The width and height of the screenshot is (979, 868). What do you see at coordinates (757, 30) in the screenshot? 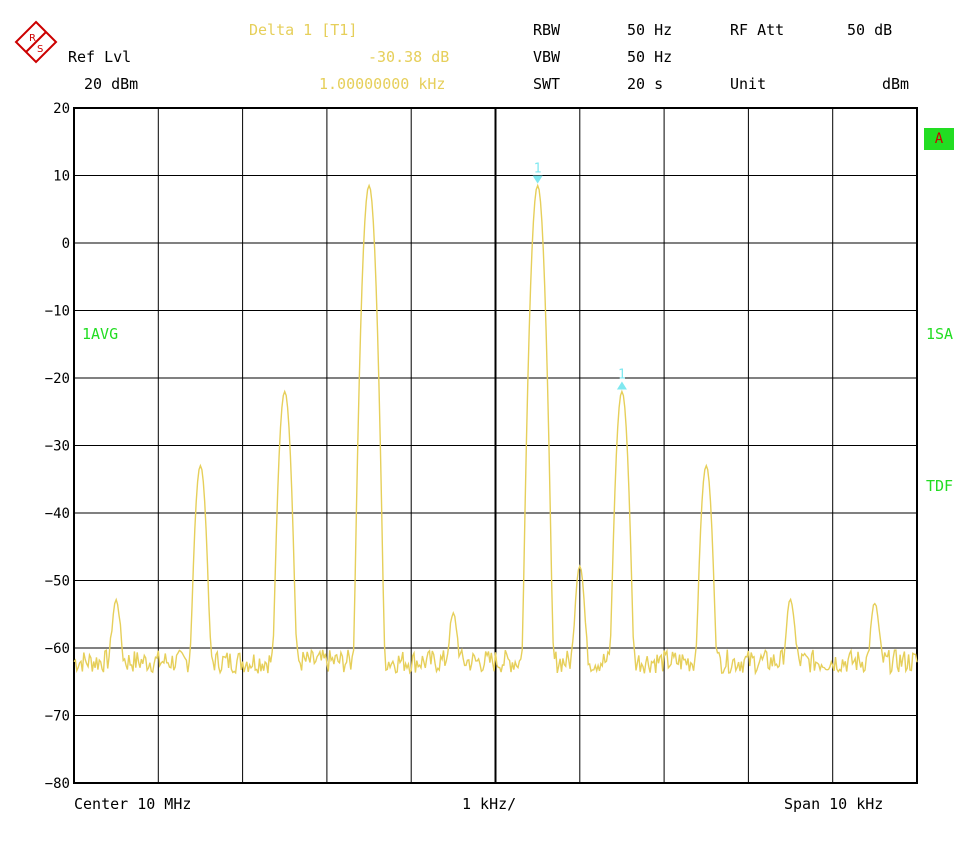
I see `rf-att-label: RF Att` at bounding box center [757, 30].